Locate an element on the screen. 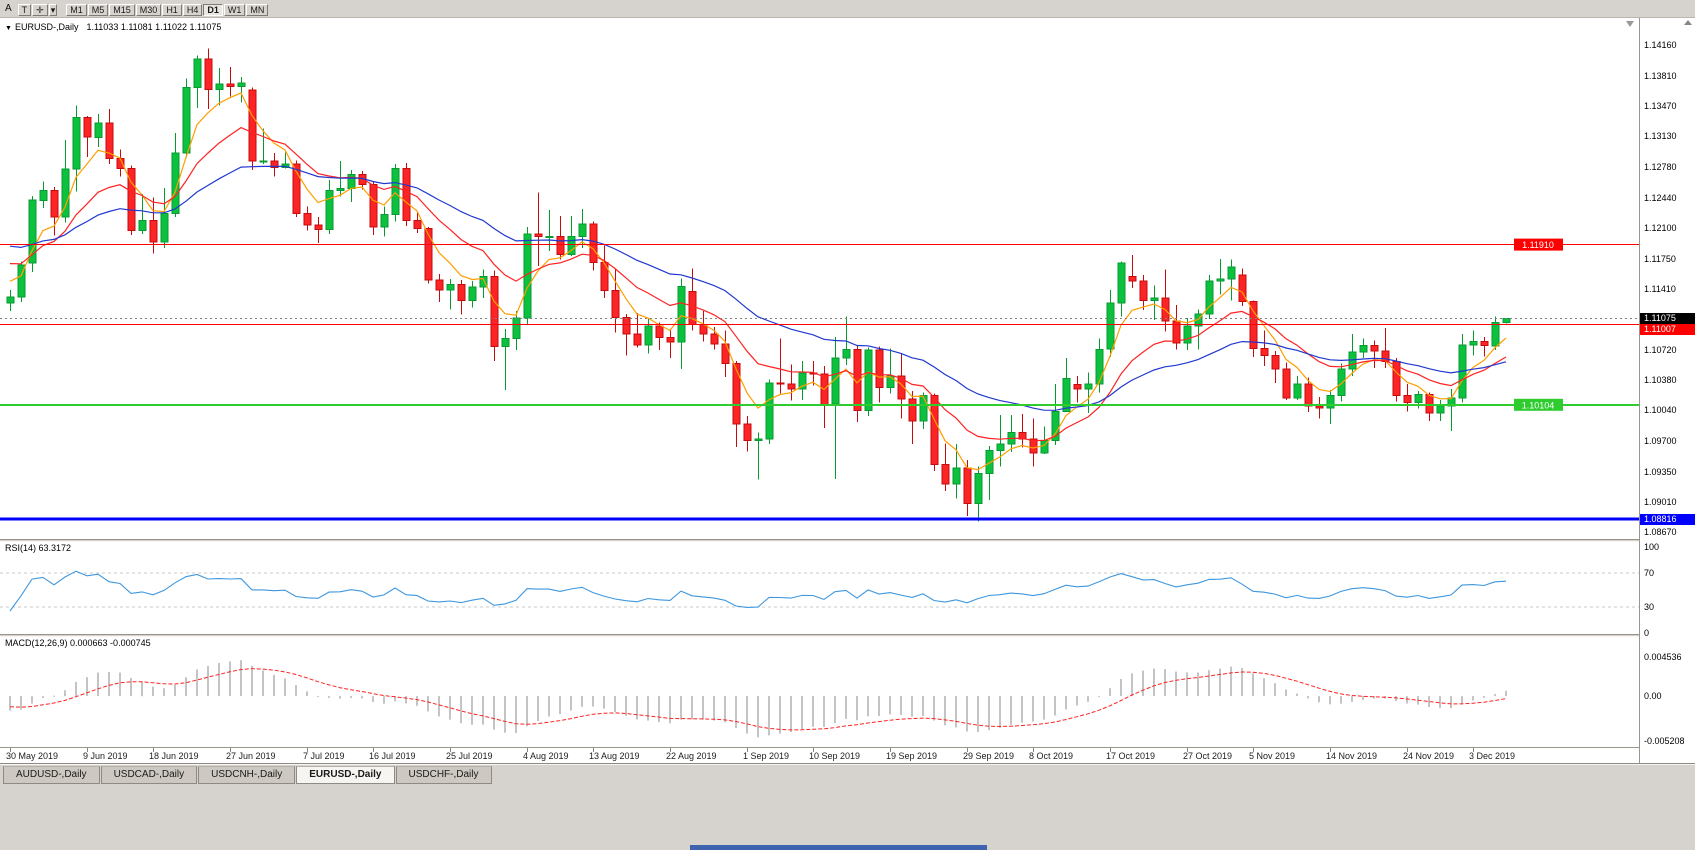  panel-divider-rsi is located at coordinates (847, 540).